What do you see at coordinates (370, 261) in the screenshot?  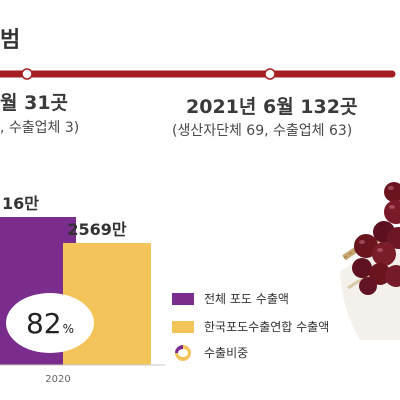 I see `grapes-image` at bounding box center [370, 261].